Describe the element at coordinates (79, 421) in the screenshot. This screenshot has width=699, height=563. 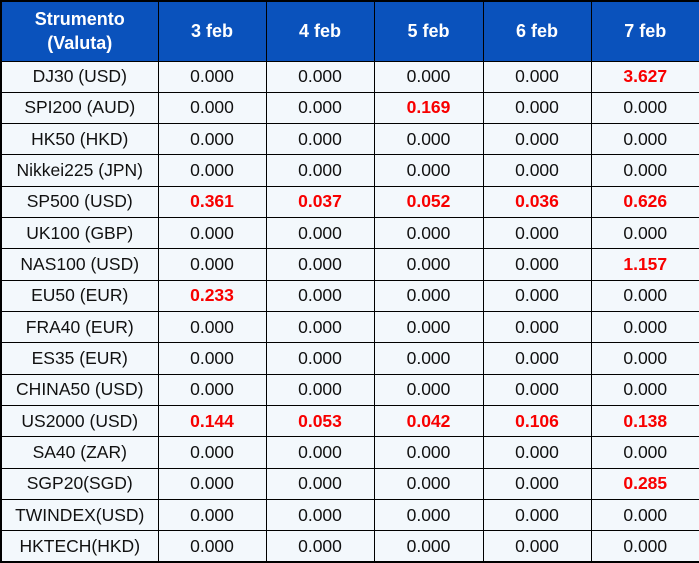
I see `instrument-cell: US2000 (USD)` at that location.